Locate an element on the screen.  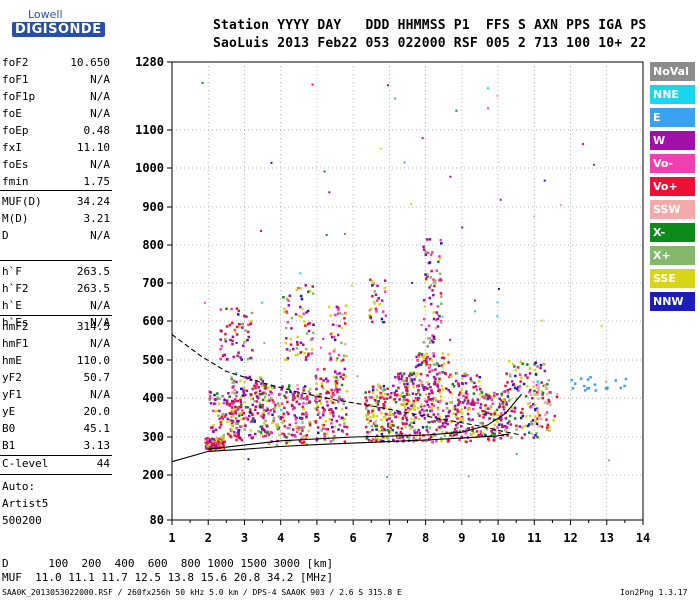
auto-program: Artist5 is located at coordinates (25, 503).